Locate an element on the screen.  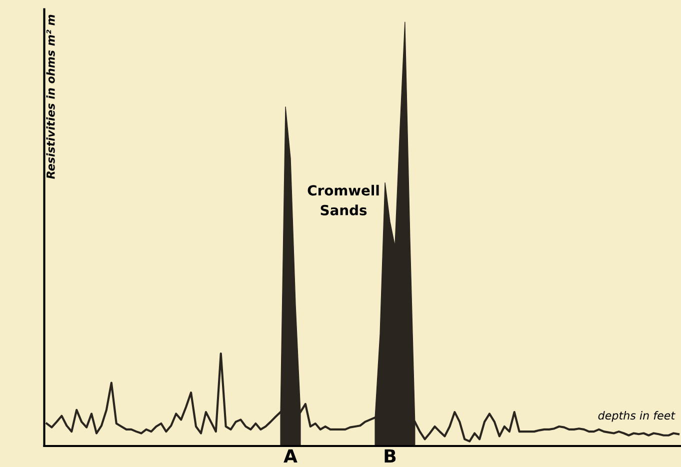
x-tick-label: B is located at coordinates (390, 455).